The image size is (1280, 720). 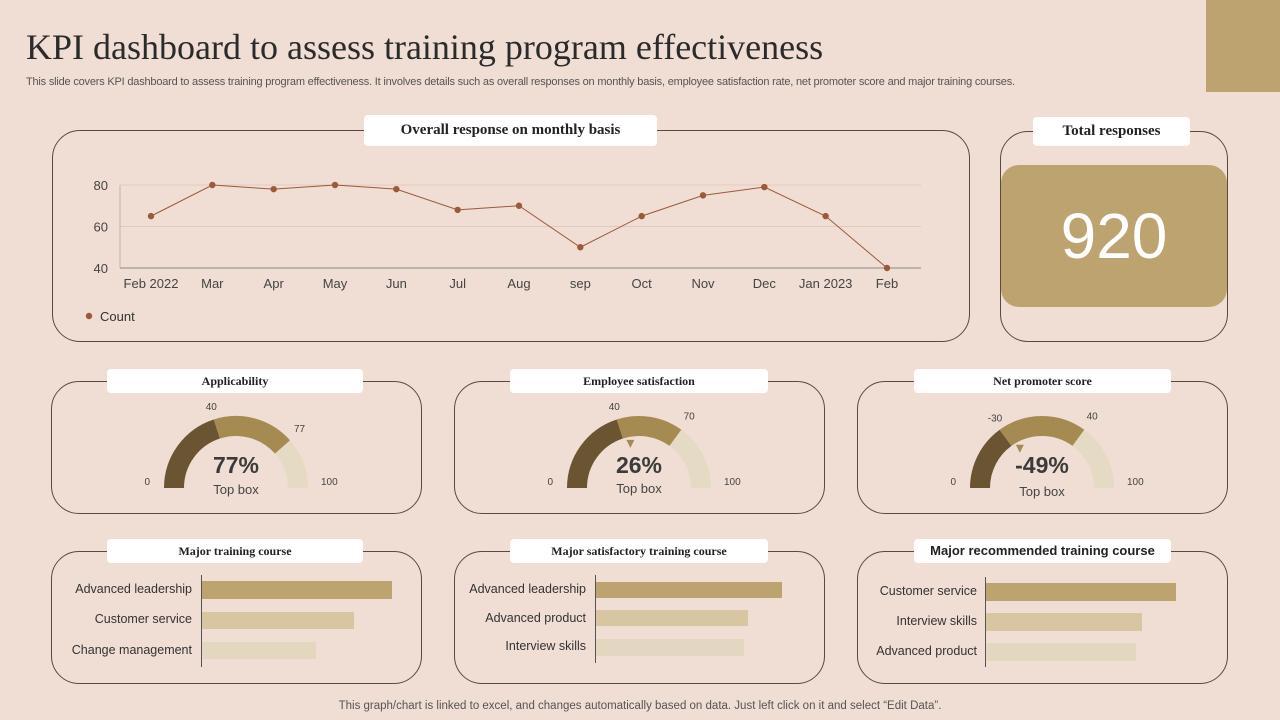 What do you see at coordinates (274, 283) in the screenshot?
I see `x-tick-label: Apr` at bounding box center [274, 283].